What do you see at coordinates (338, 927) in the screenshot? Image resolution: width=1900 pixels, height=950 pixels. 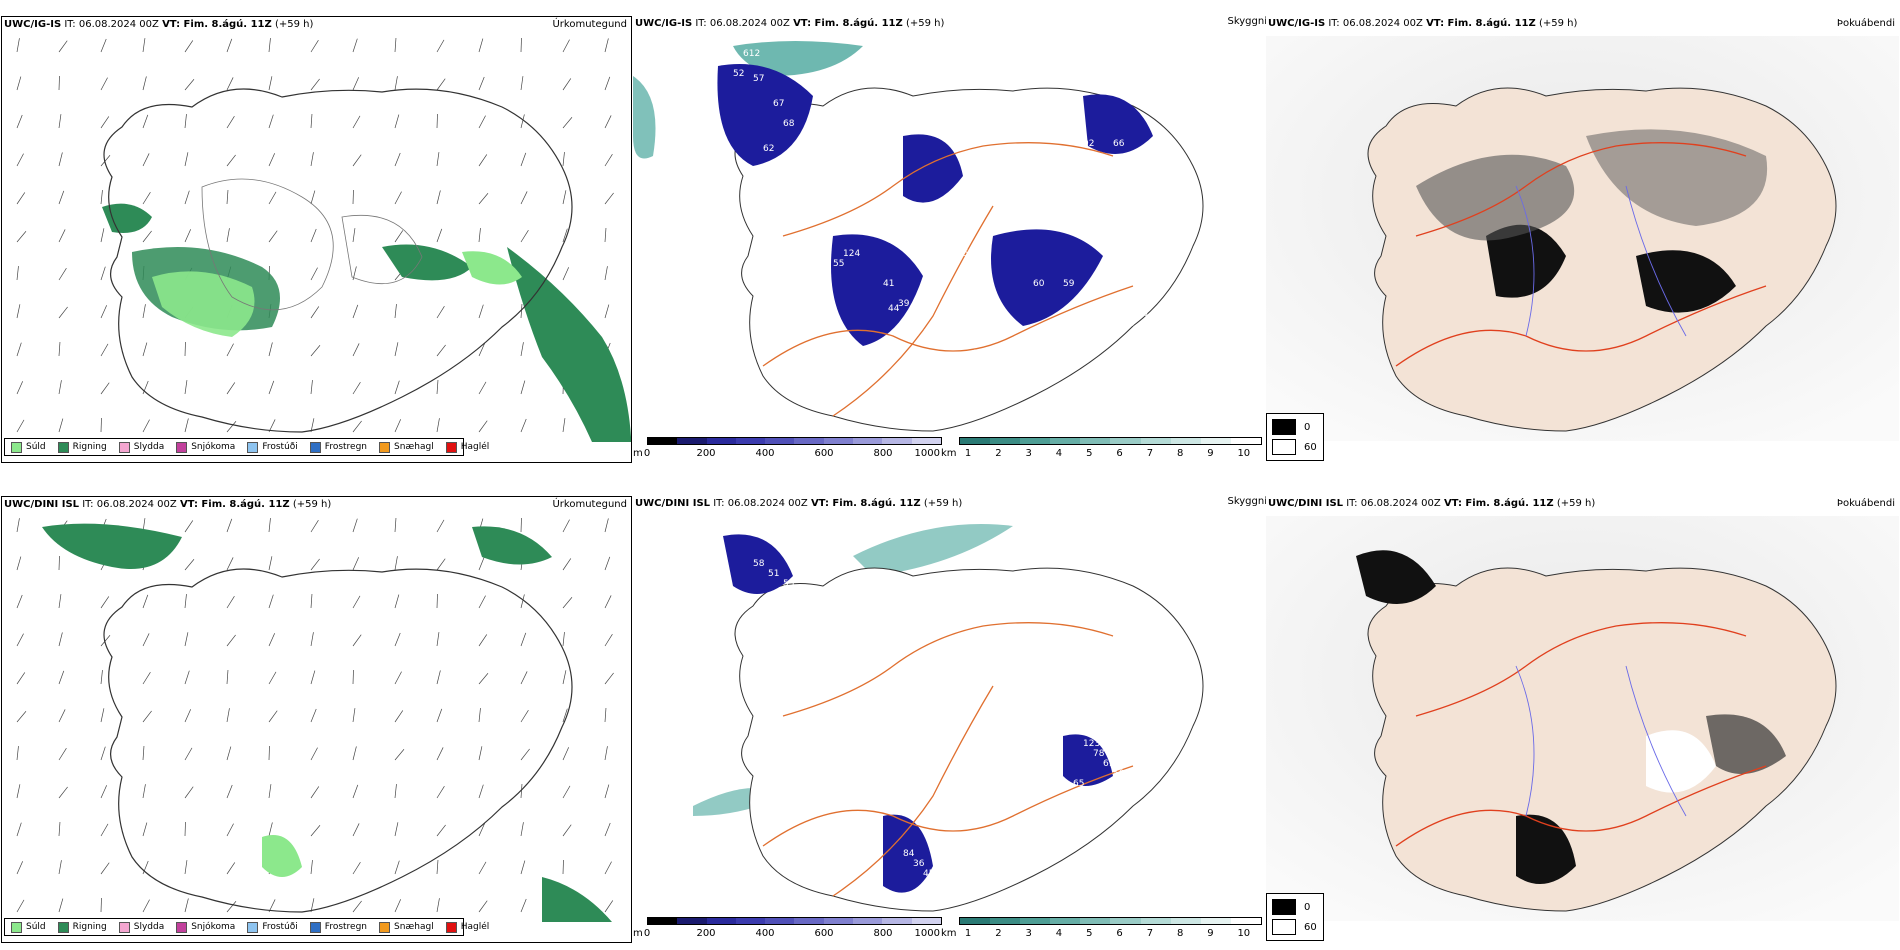 I see `legend-item: Frostregn` at bounding box center [338, 927].